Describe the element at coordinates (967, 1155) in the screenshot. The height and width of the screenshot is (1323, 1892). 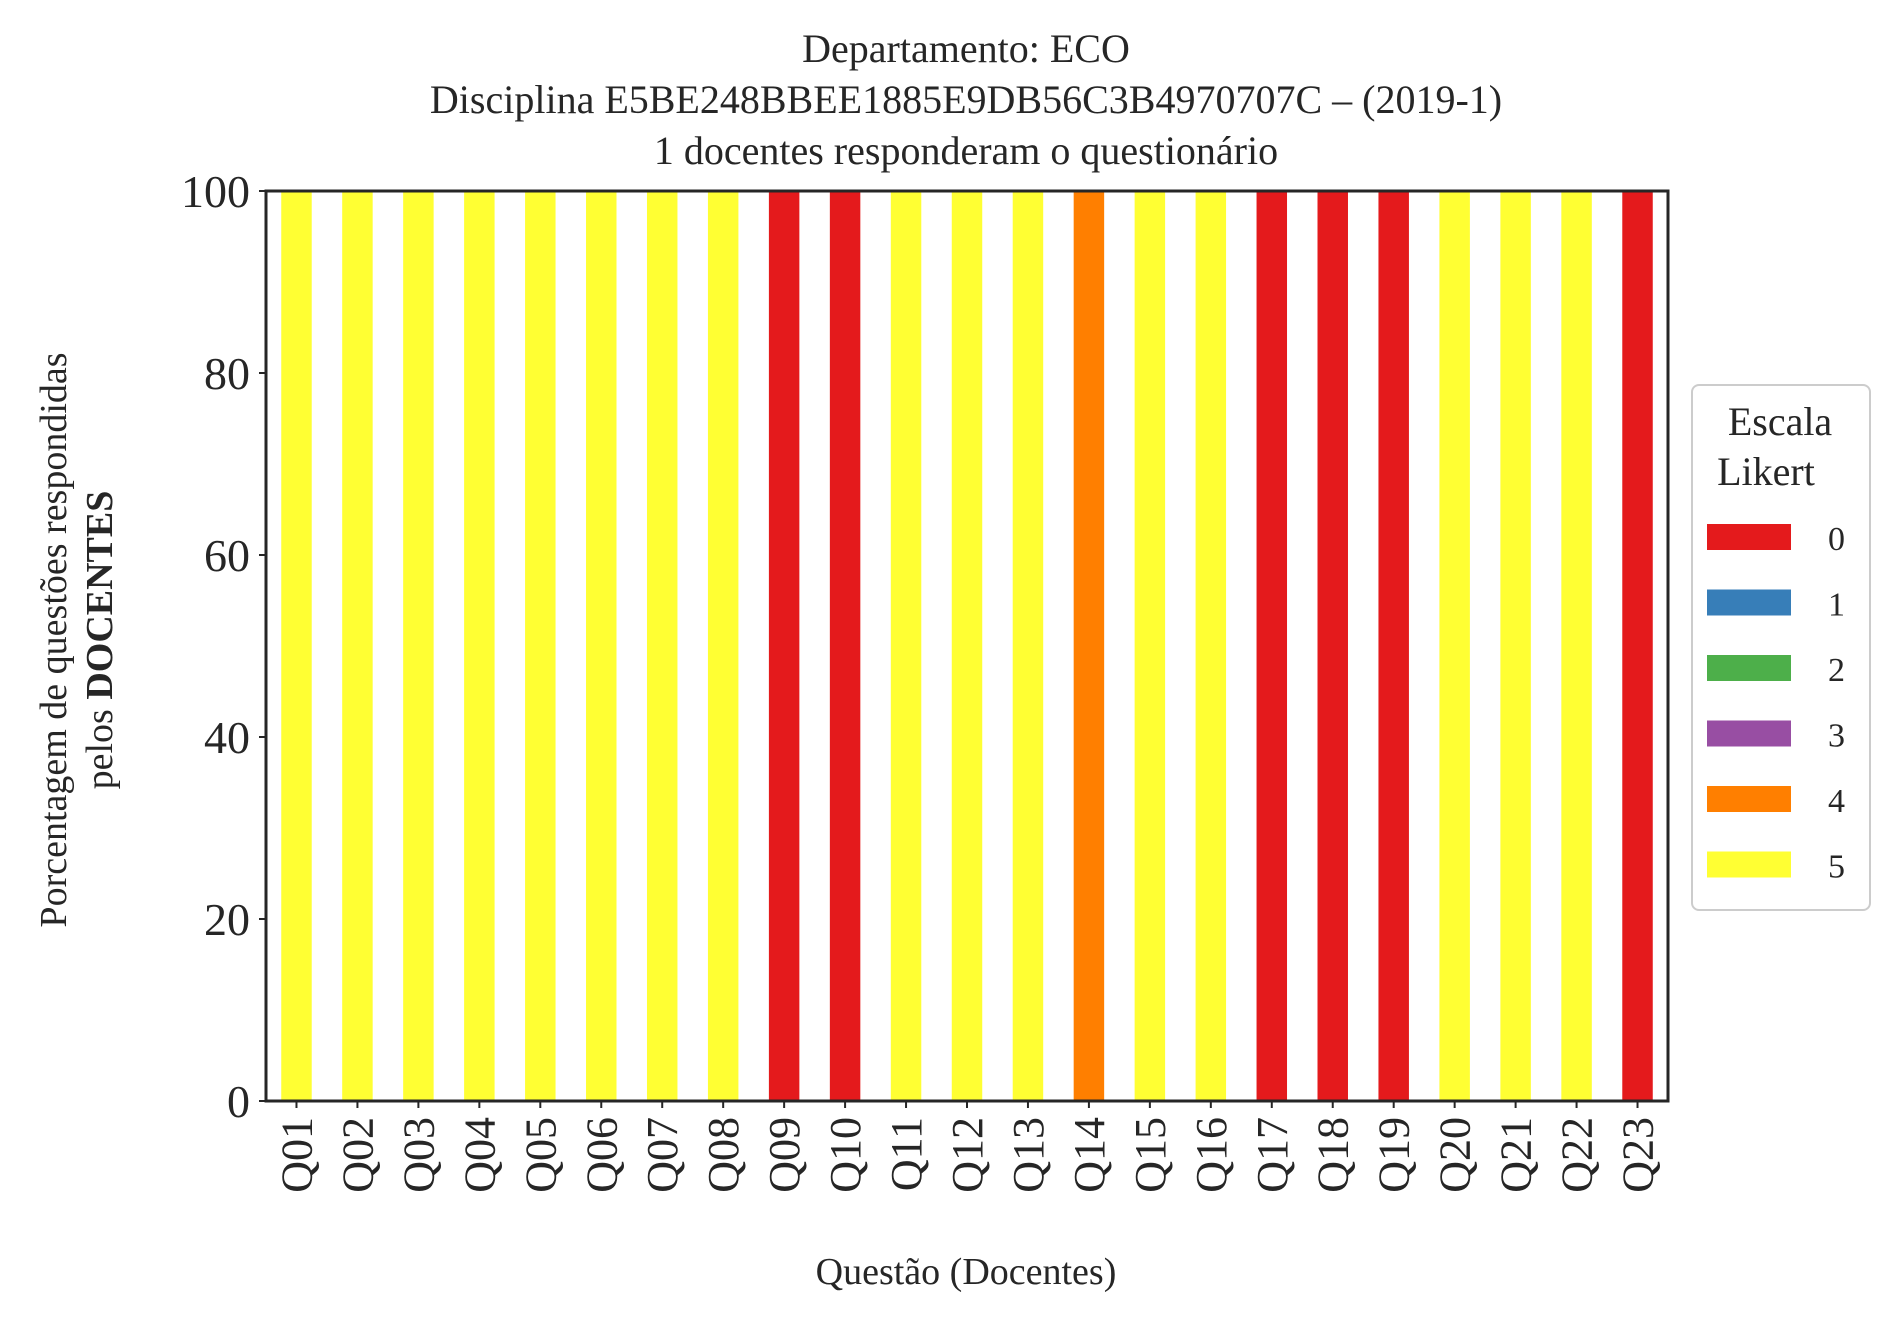
I see `x-tick-label: Q12` at that location.